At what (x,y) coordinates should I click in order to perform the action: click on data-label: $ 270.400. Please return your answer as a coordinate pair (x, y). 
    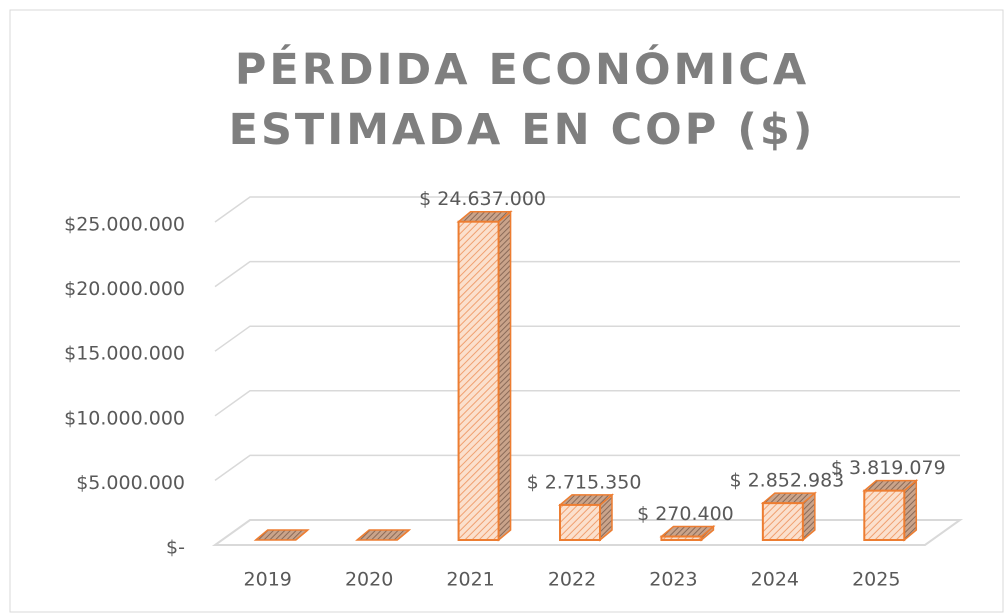
    Looking at the image, I should click on (685, 514).